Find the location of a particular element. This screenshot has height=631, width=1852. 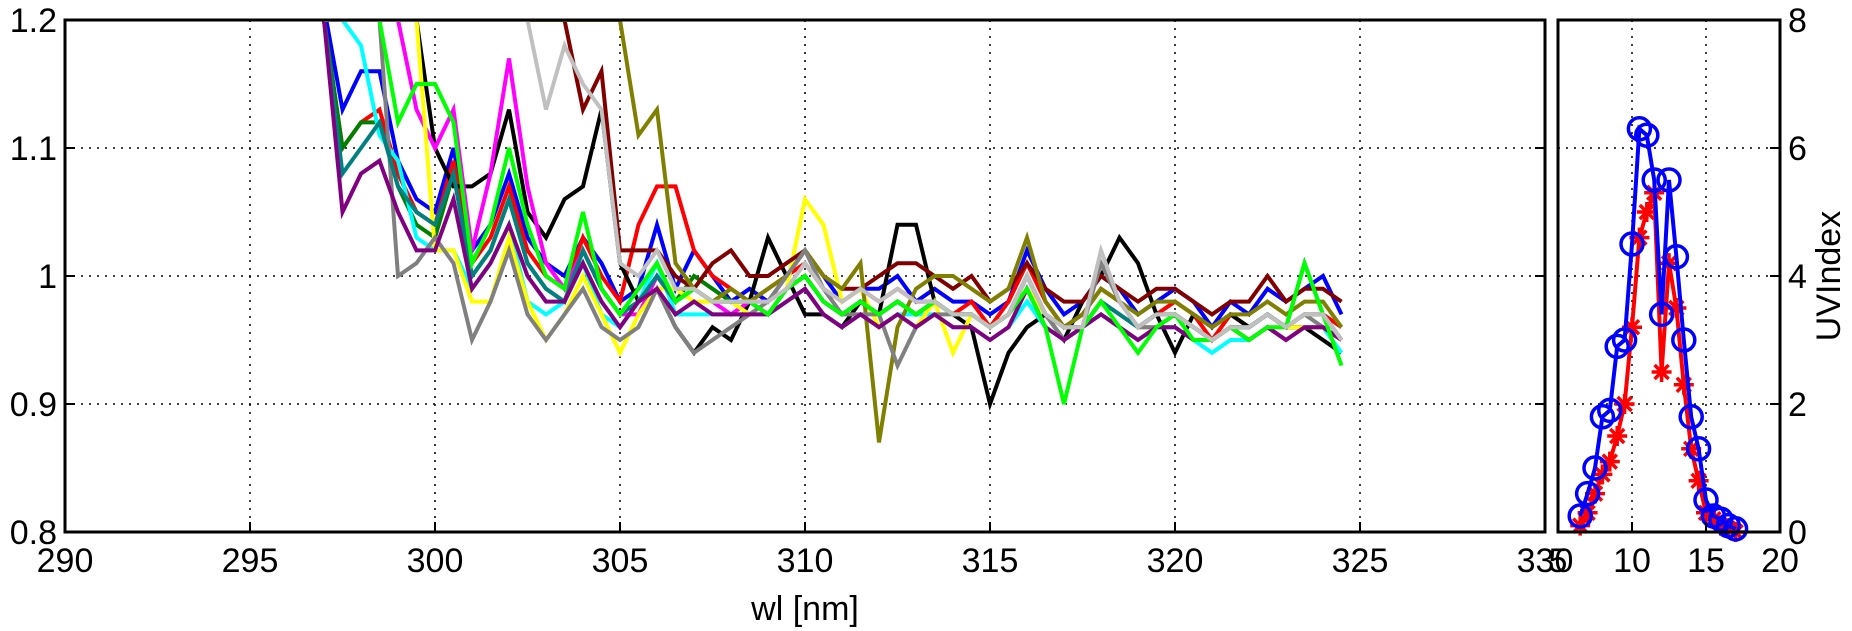

uv-grid is located at coordinates (1669, 276).